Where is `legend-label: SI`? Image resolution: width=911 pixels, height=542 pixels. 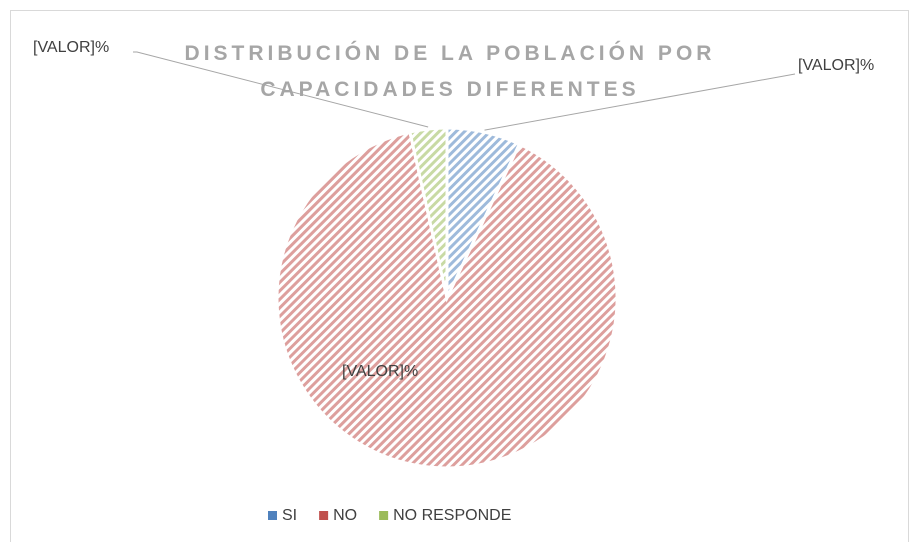 legend-label: SI is located at coordinates (289, 515).